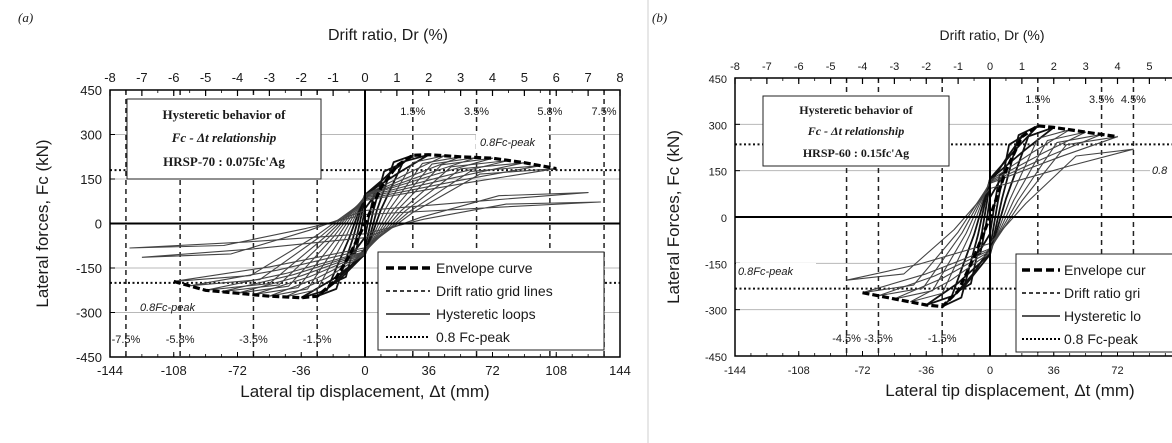  I want to click on panel-b-peak-label-bg, so click(776, 271).